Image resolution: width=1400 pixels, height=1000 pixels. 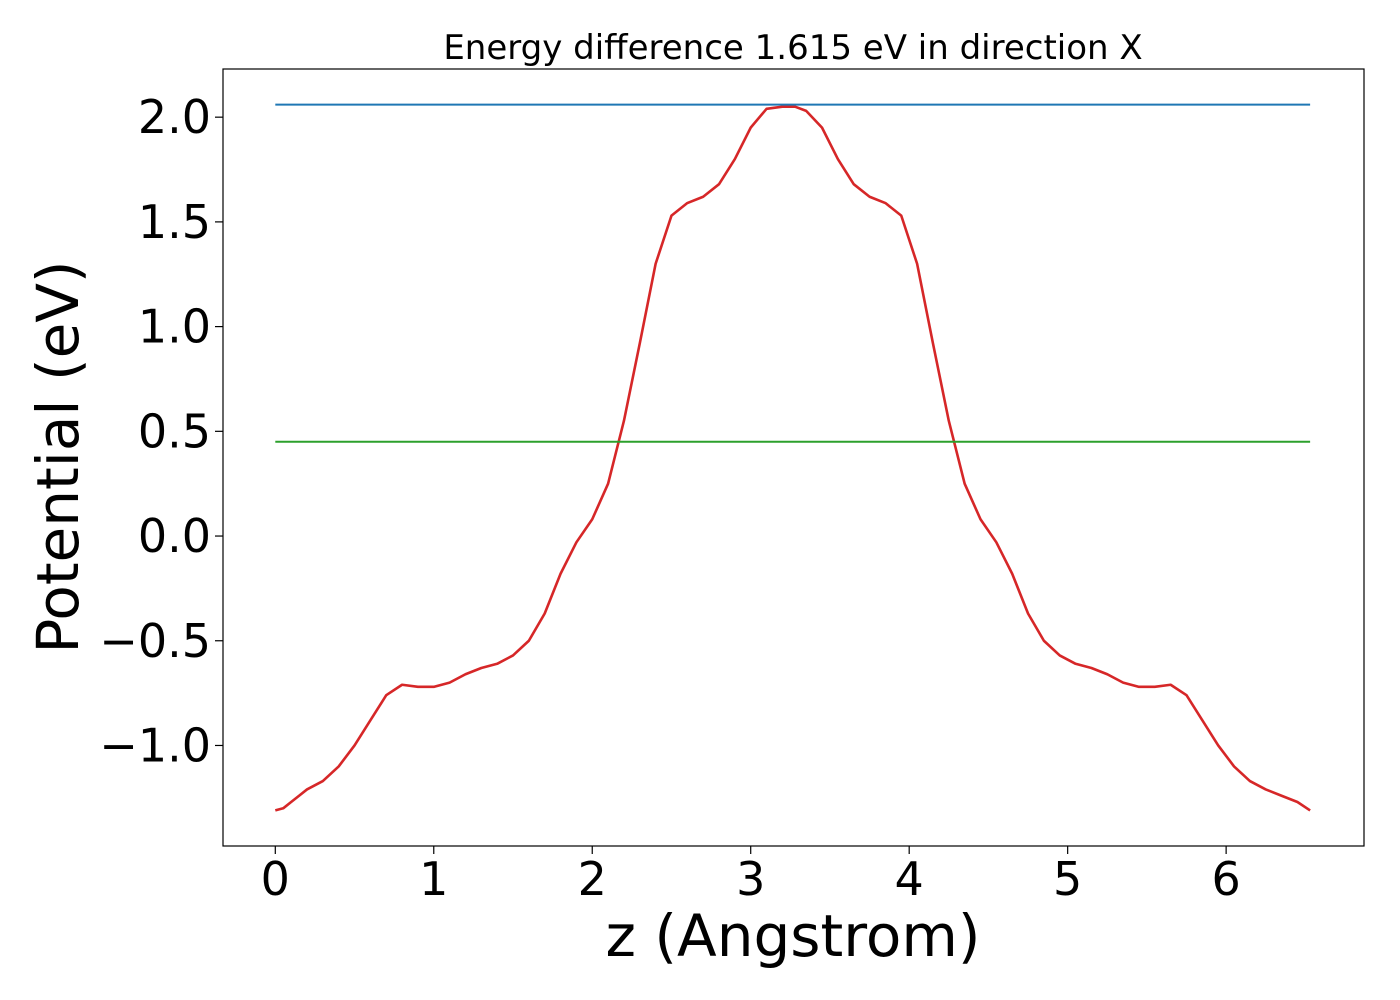 What do you see at coordinates (174, 327) in the screenshot?
I see `y-tick-label: 1.0` at bounding box center [174, 327].